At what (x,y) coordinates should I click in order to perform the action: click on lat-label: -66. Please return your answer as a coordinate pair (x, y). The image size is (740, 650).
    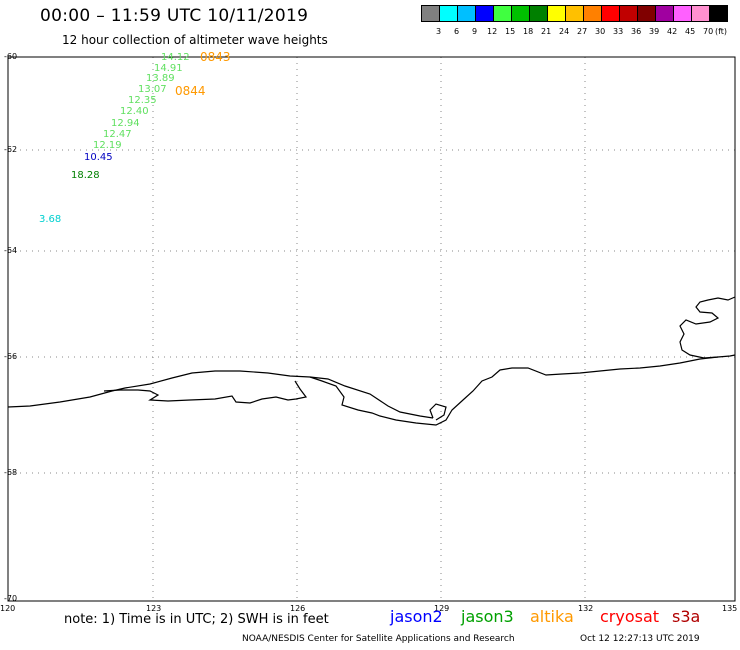
    Looking at the image, I should click on (11, 356).